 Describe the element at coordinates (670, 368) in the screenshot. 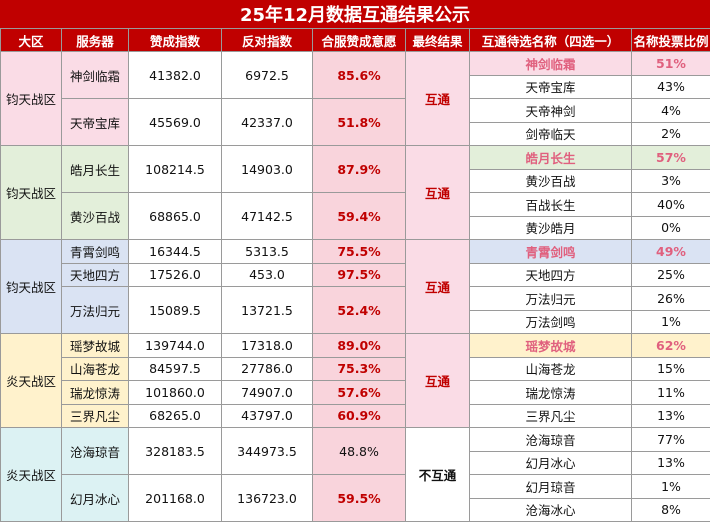

I see `candidate-vote-pct: 15%` at that location.